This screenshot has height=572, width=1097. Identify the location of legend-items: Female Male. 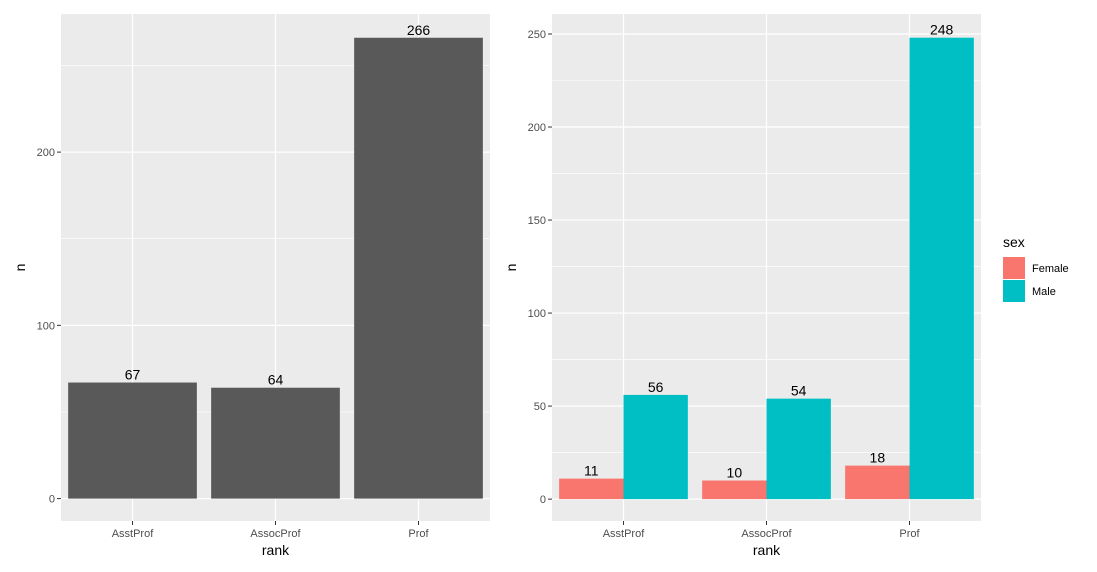
(1036, 279).